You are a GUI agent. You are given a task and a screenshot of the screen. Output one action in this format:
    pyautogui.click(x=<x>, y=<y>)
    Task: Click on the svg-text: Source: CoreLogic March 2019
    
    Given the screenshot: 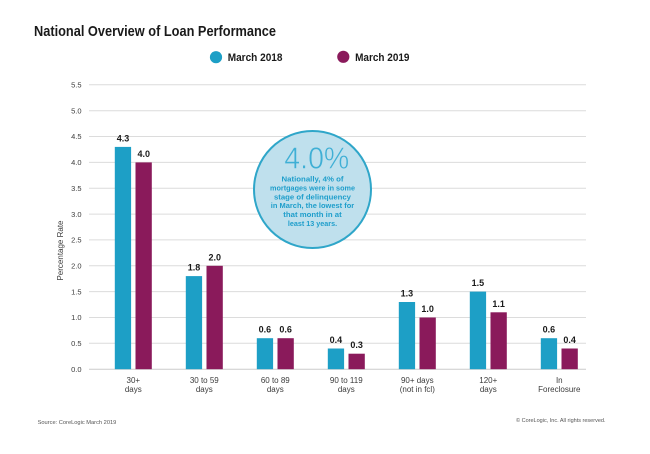 What is the action you would take?
    pyautogui.click(x=77, y=423)
    